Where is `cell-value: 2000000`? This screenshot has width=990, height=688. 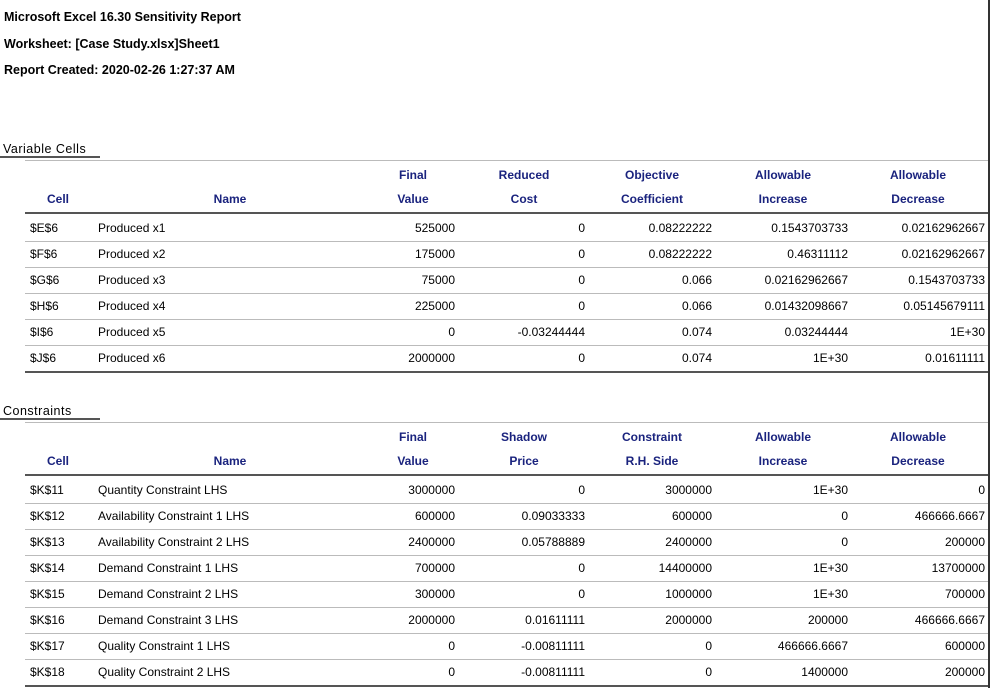
cell-value: 2000000 is located at coordinates (431, 620).